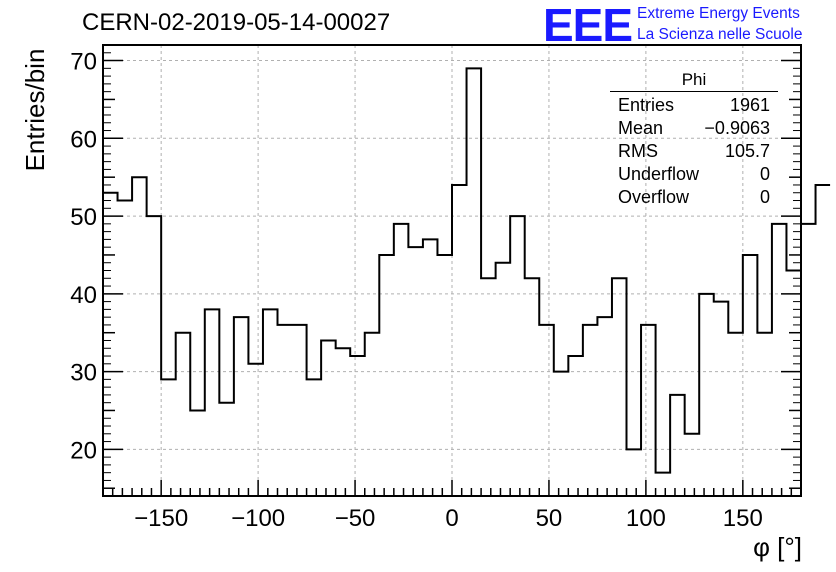  I want to click on stats-row: Entries 1961, so click(694, 105).